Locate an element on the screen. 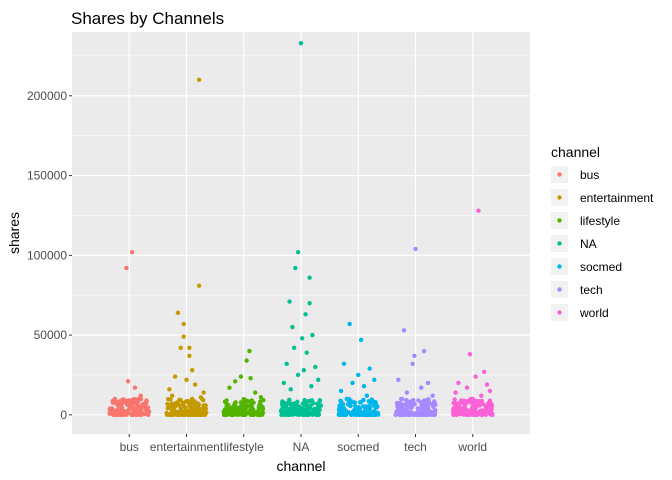  x-tick-label: tech is located at coordinates (415, 447).